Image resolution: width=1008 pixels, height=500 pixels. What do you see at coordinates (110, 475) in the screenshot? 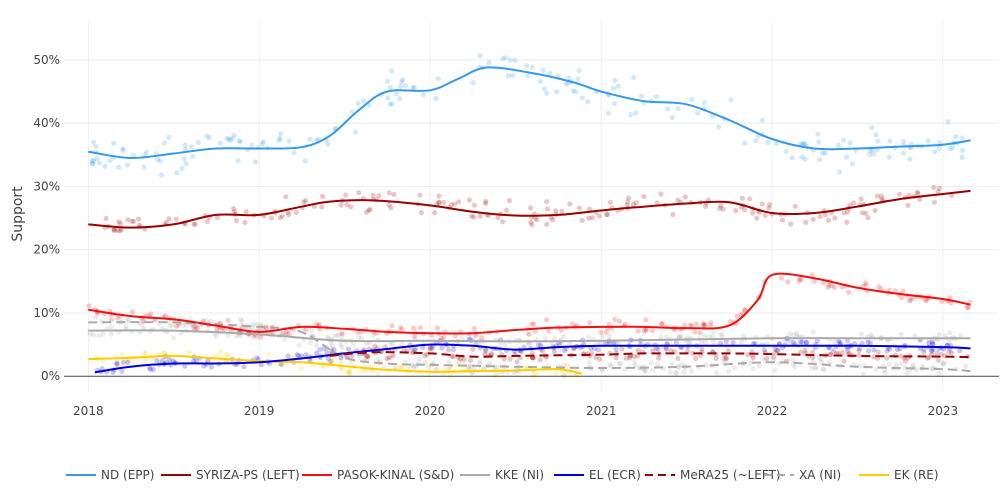
I see `legend-item: ND (EPP)` at bounding box center [110, 475].